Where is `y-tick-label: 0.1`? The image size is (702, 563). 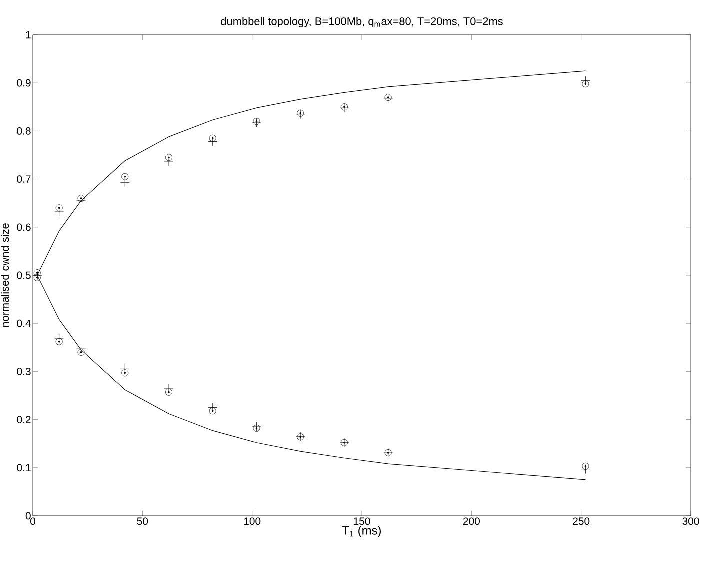
y-tick-label: 0.1 is located at coordinates (24, 468).